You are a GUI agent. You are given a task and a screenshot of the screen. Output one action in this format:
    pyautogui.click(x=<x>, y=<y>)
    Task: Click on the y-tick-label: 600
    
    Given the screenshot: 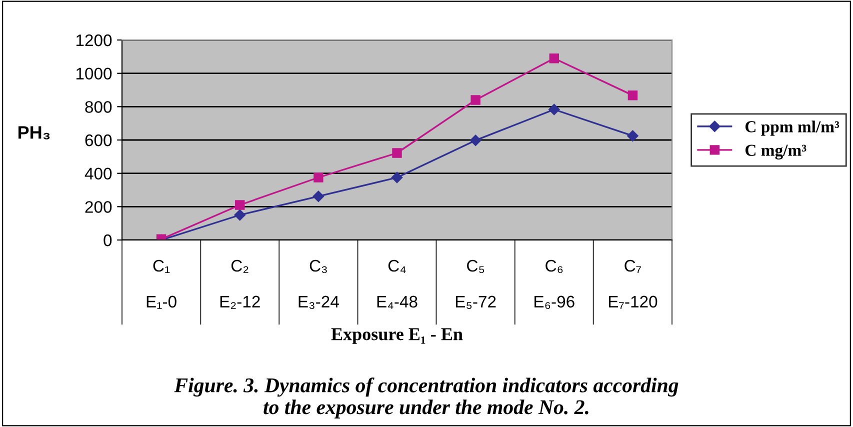 What is the action you would take?
    pyautogui.click(x=98, y=140)
    